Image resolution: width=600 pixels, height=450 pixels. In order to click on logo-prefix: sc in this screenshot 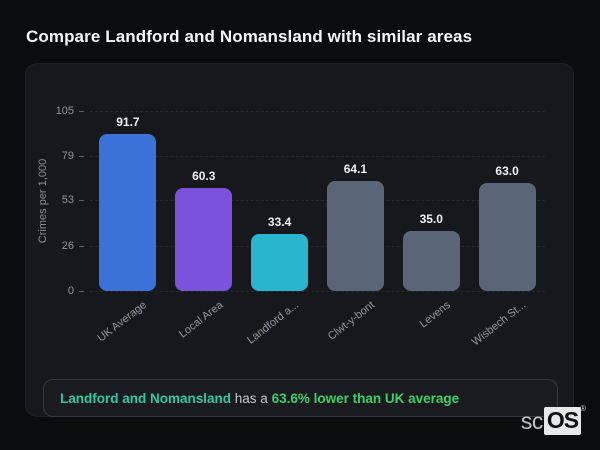, I will do `click(532, 420)`.